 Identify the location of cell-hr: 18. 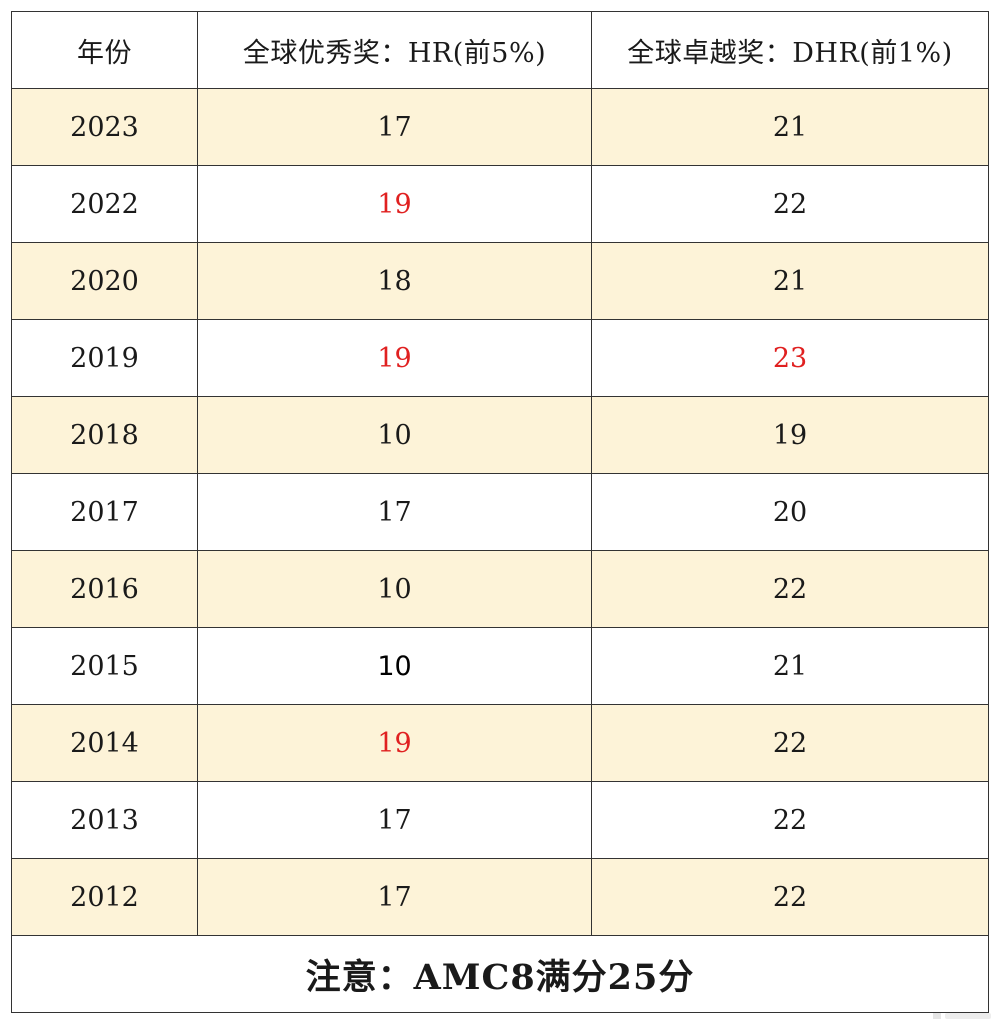
(394, 281).